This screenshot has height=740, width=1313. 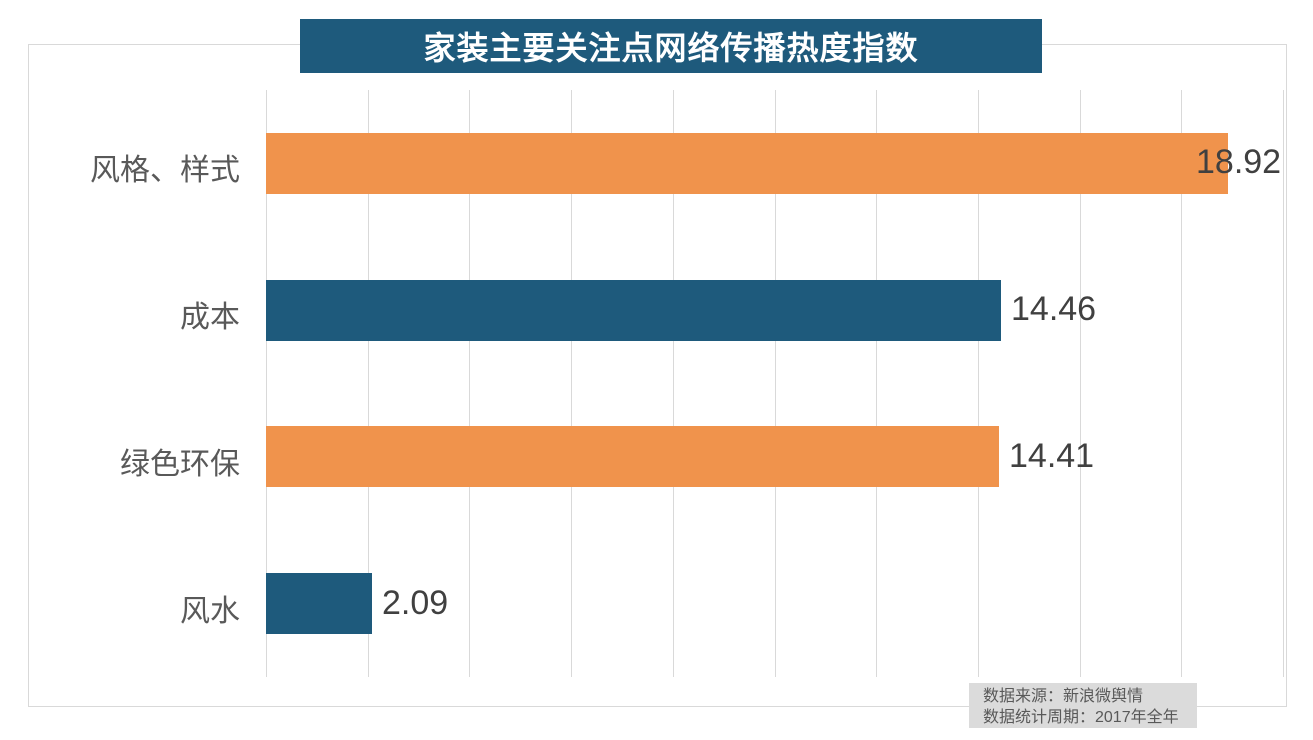 I want to click on source-note: 数据来源：新浪微舆情 数据统计周期：2017年全年, so click(x=1083, y=705).